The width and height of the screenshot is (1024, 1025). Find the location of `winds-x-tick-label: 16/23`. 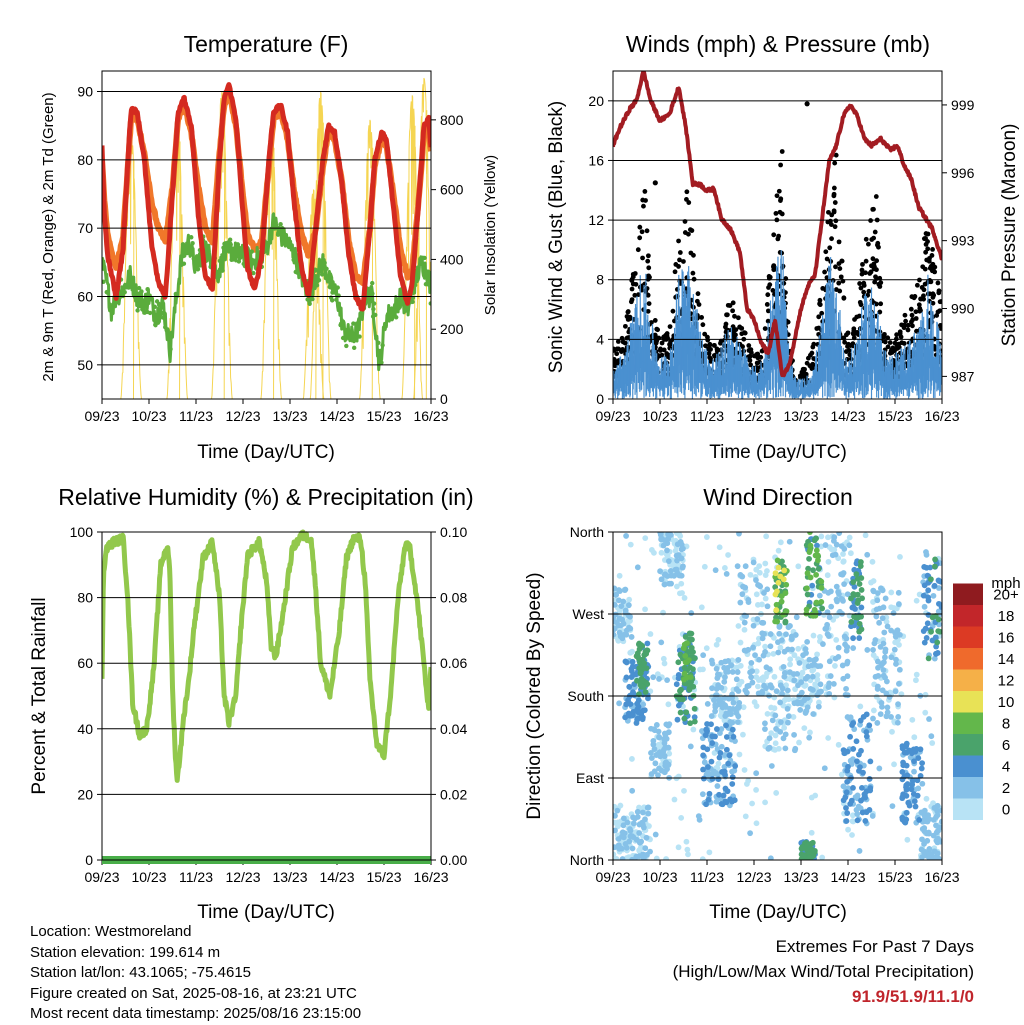

winds-x-tick-label: 16/23 is located at coordinates (941, 416).